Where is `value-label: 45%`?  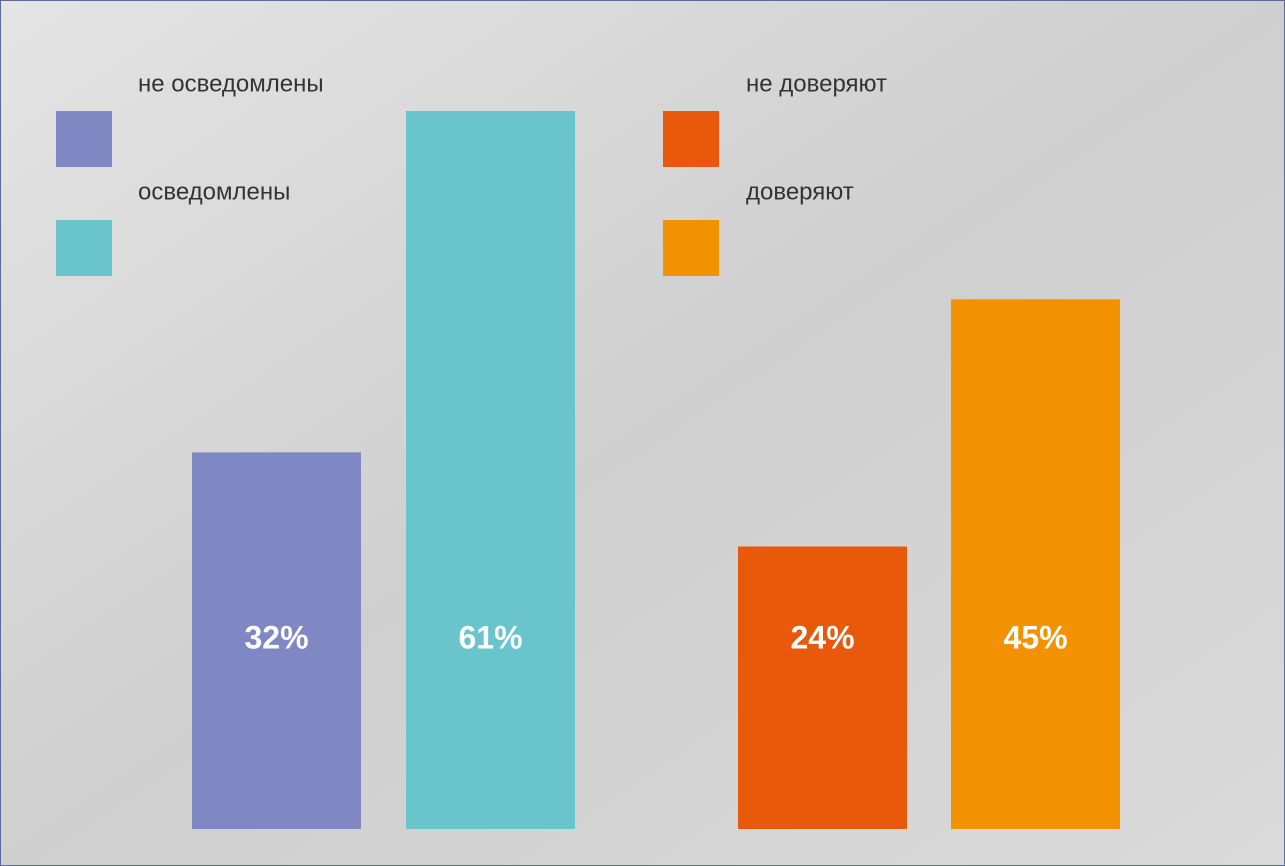 value-label: 45% is located at coordinates (1035, 637).